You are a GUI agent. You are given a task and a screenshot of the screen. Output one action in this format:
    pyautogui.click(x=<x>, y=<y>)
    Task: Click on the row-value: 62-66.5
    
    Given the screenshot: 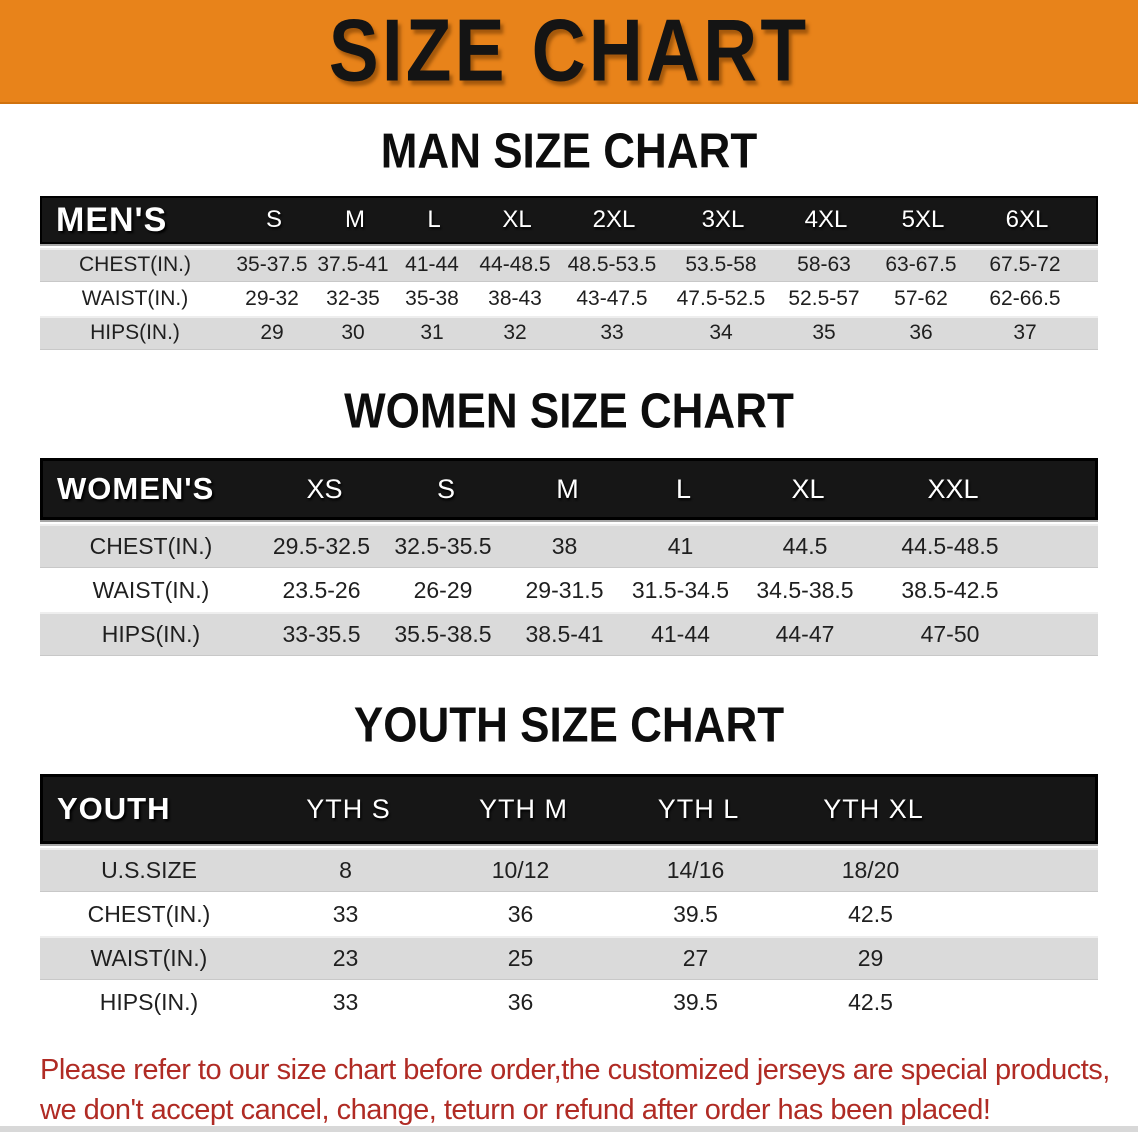 What is the action you would take?
    pyautogui.click(x=1025, y=298)
    